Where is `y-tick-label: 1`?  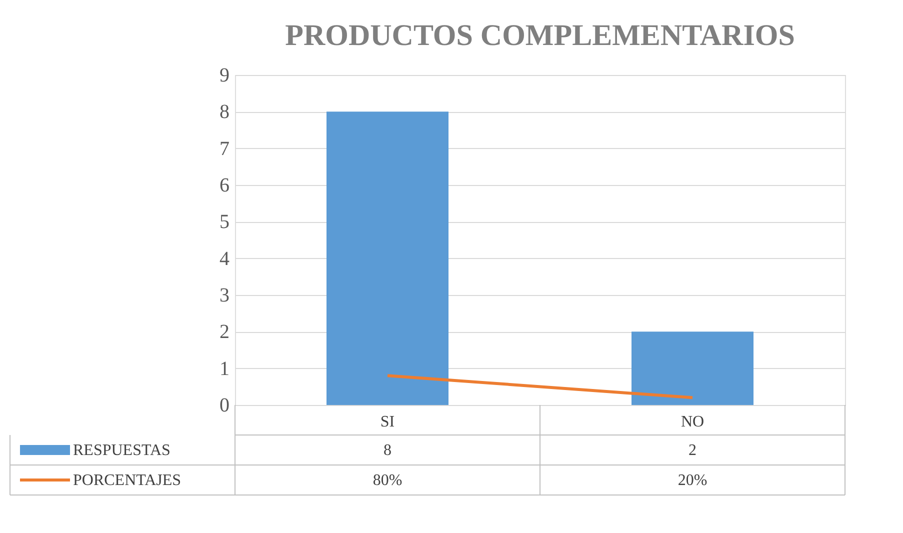 y-tick-label: 1 is located at coordinates (225, 369).